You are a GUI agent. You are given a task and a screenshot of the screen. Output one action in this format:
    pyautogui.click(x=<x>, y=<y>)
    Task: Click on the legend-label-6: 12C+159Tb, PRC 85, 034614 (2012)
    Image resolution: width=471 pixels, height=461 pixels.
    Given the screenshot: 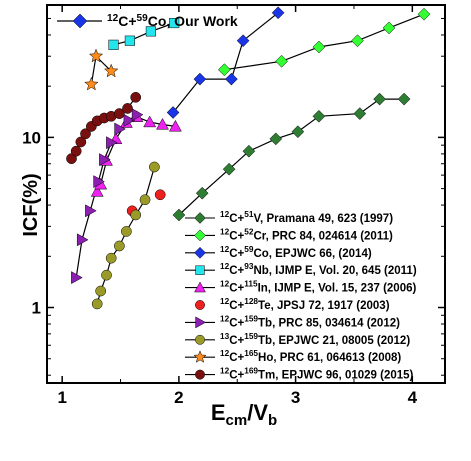 What is the action you would take?
    pyautogui.click(x=310, y=321)
    